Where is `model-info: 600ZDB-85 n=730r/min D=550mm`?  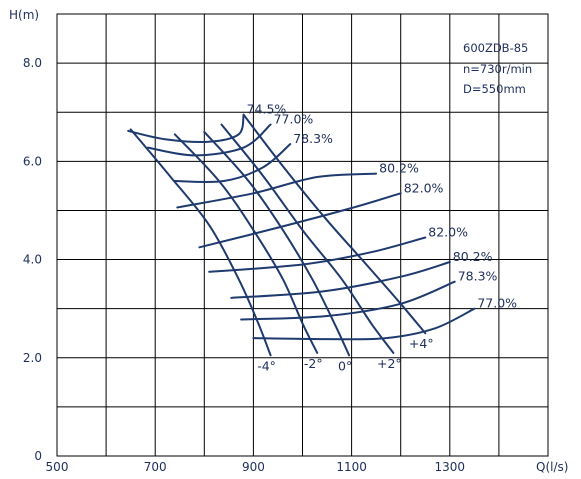
model-info: 600ZDB-85 n=730r/min D=550mm is located at coordinates (497, 68).